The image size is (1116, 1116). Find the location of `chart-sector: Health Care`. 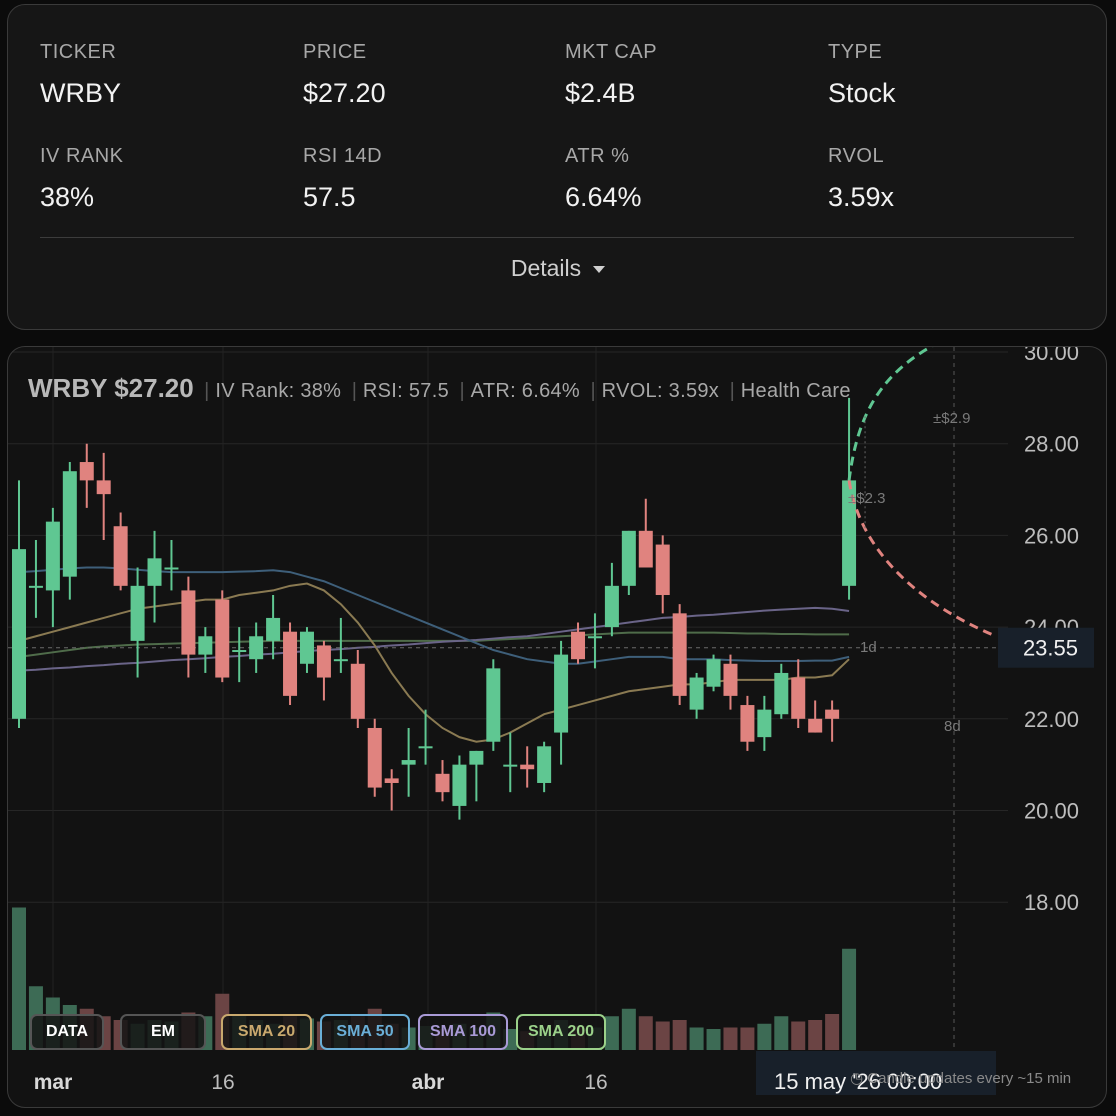

chart-sector: Health Care is located at coordinates (795, 391).